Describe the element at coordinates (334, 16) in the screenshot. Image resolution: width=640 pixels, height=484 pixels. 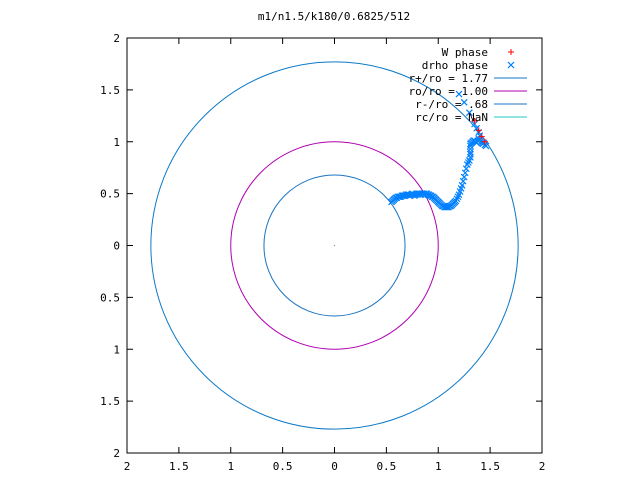
I see `chart-title: m1/n1.5/k180/0.6825/512` at that location.